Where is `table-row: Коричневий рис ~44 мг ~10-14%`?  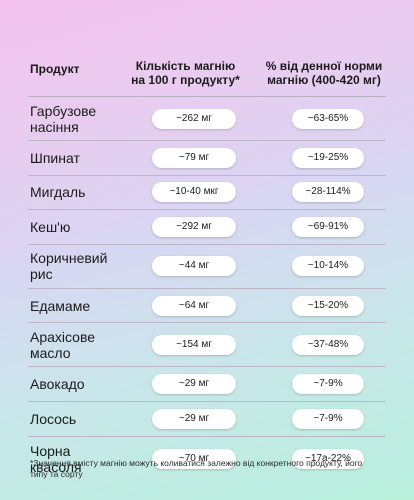 table-row: Коричневий рис ~44 мг ~10-14% is located at coordinates (207, 267).